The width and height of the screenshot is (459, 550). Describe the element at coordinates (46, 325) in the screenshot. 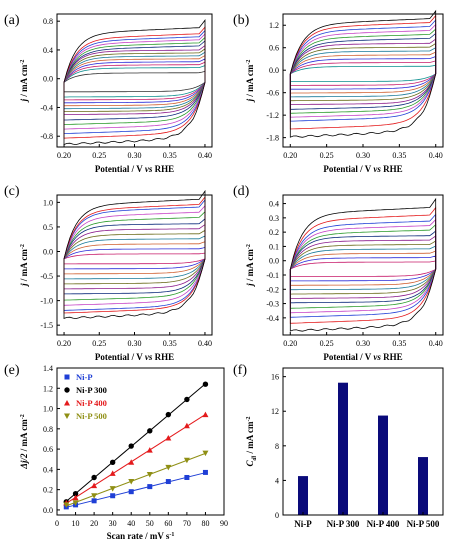

I see `y-tick-label: -1.5` at that location.